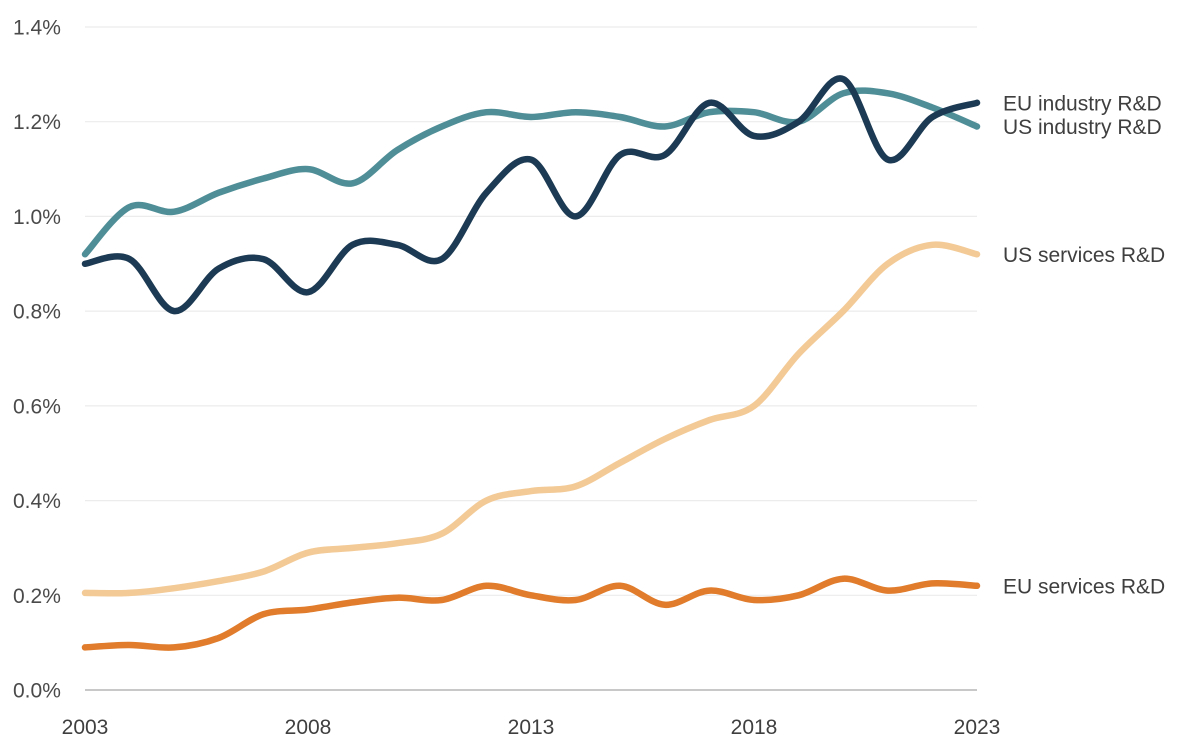 The width and height of the screenshot is (1180, 748). I want to click on series-label-eu-services-rd: EU services R&D, so click(1084, 586).